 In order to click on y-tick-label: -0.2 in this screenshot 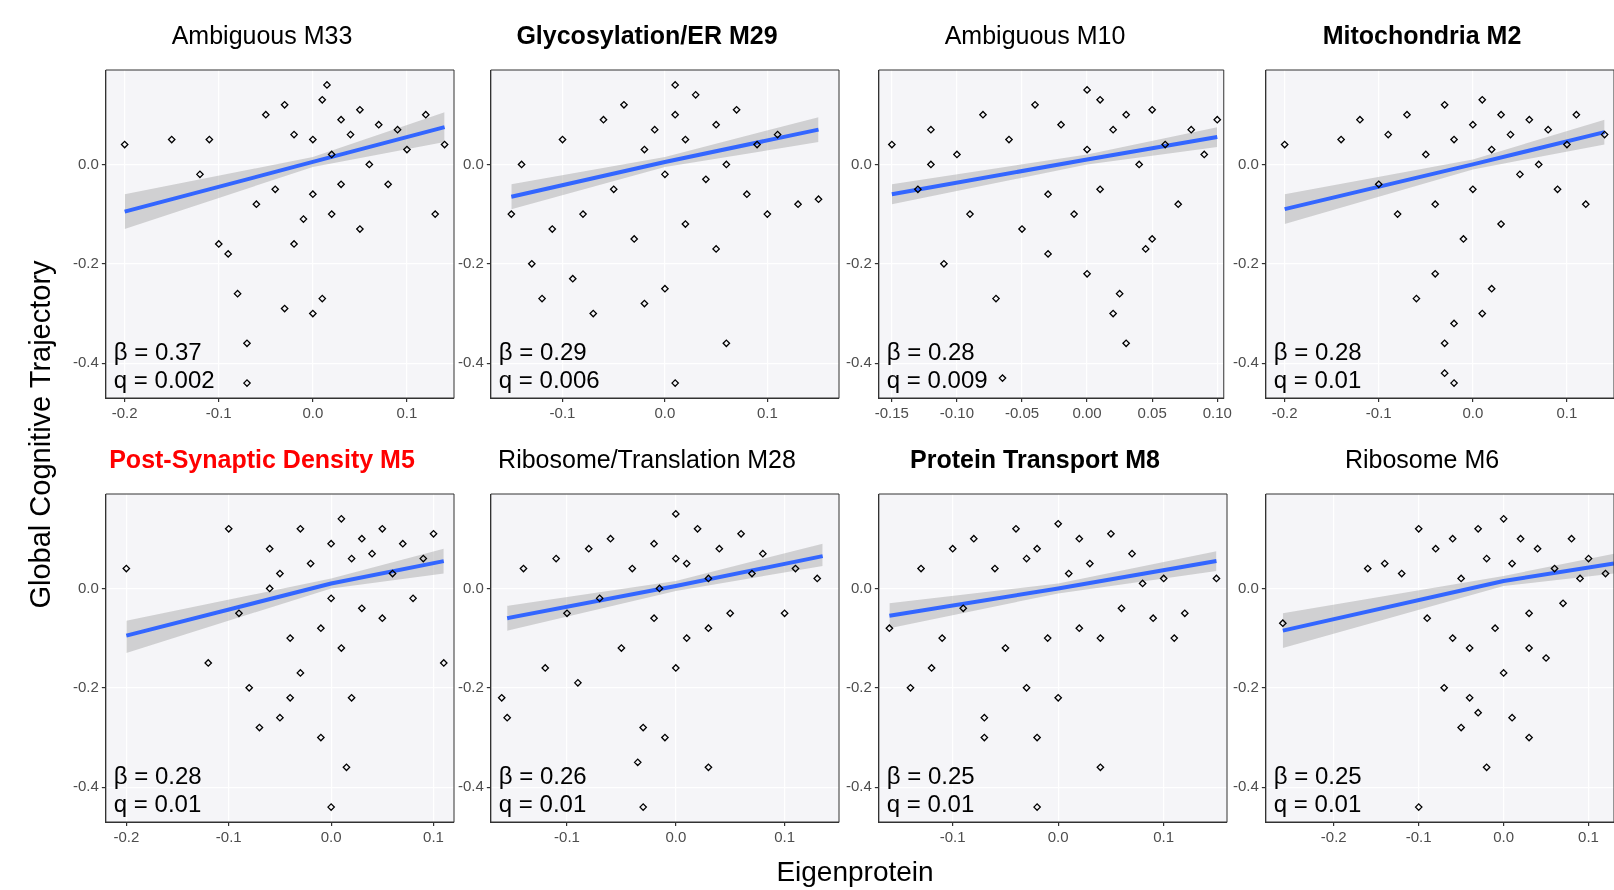, I will do `click(85, 686)`.